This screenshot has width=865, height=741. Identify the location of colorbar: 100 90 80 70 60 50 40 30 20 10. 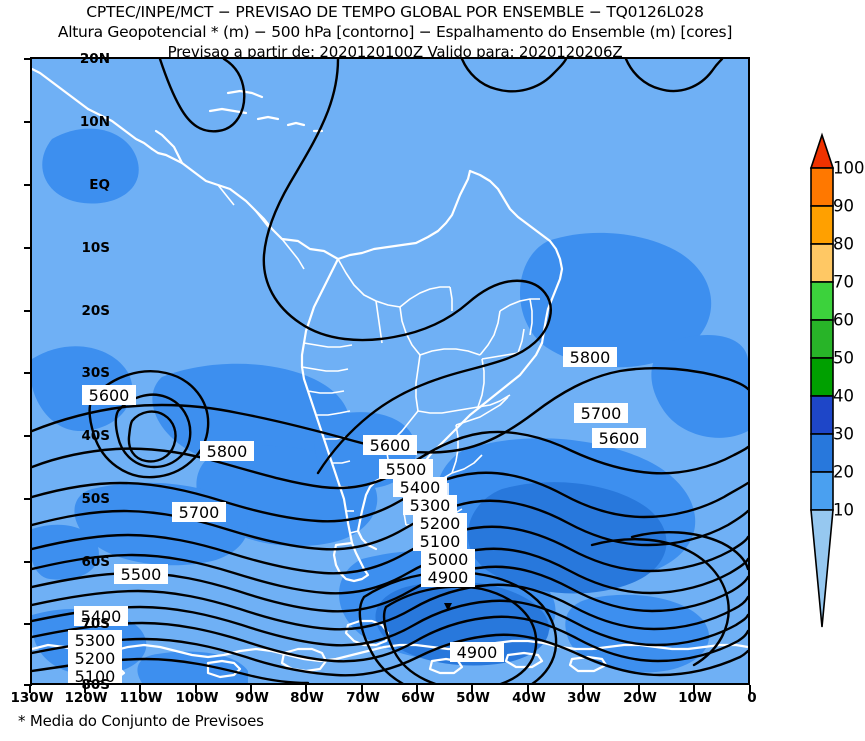
(830, 380).